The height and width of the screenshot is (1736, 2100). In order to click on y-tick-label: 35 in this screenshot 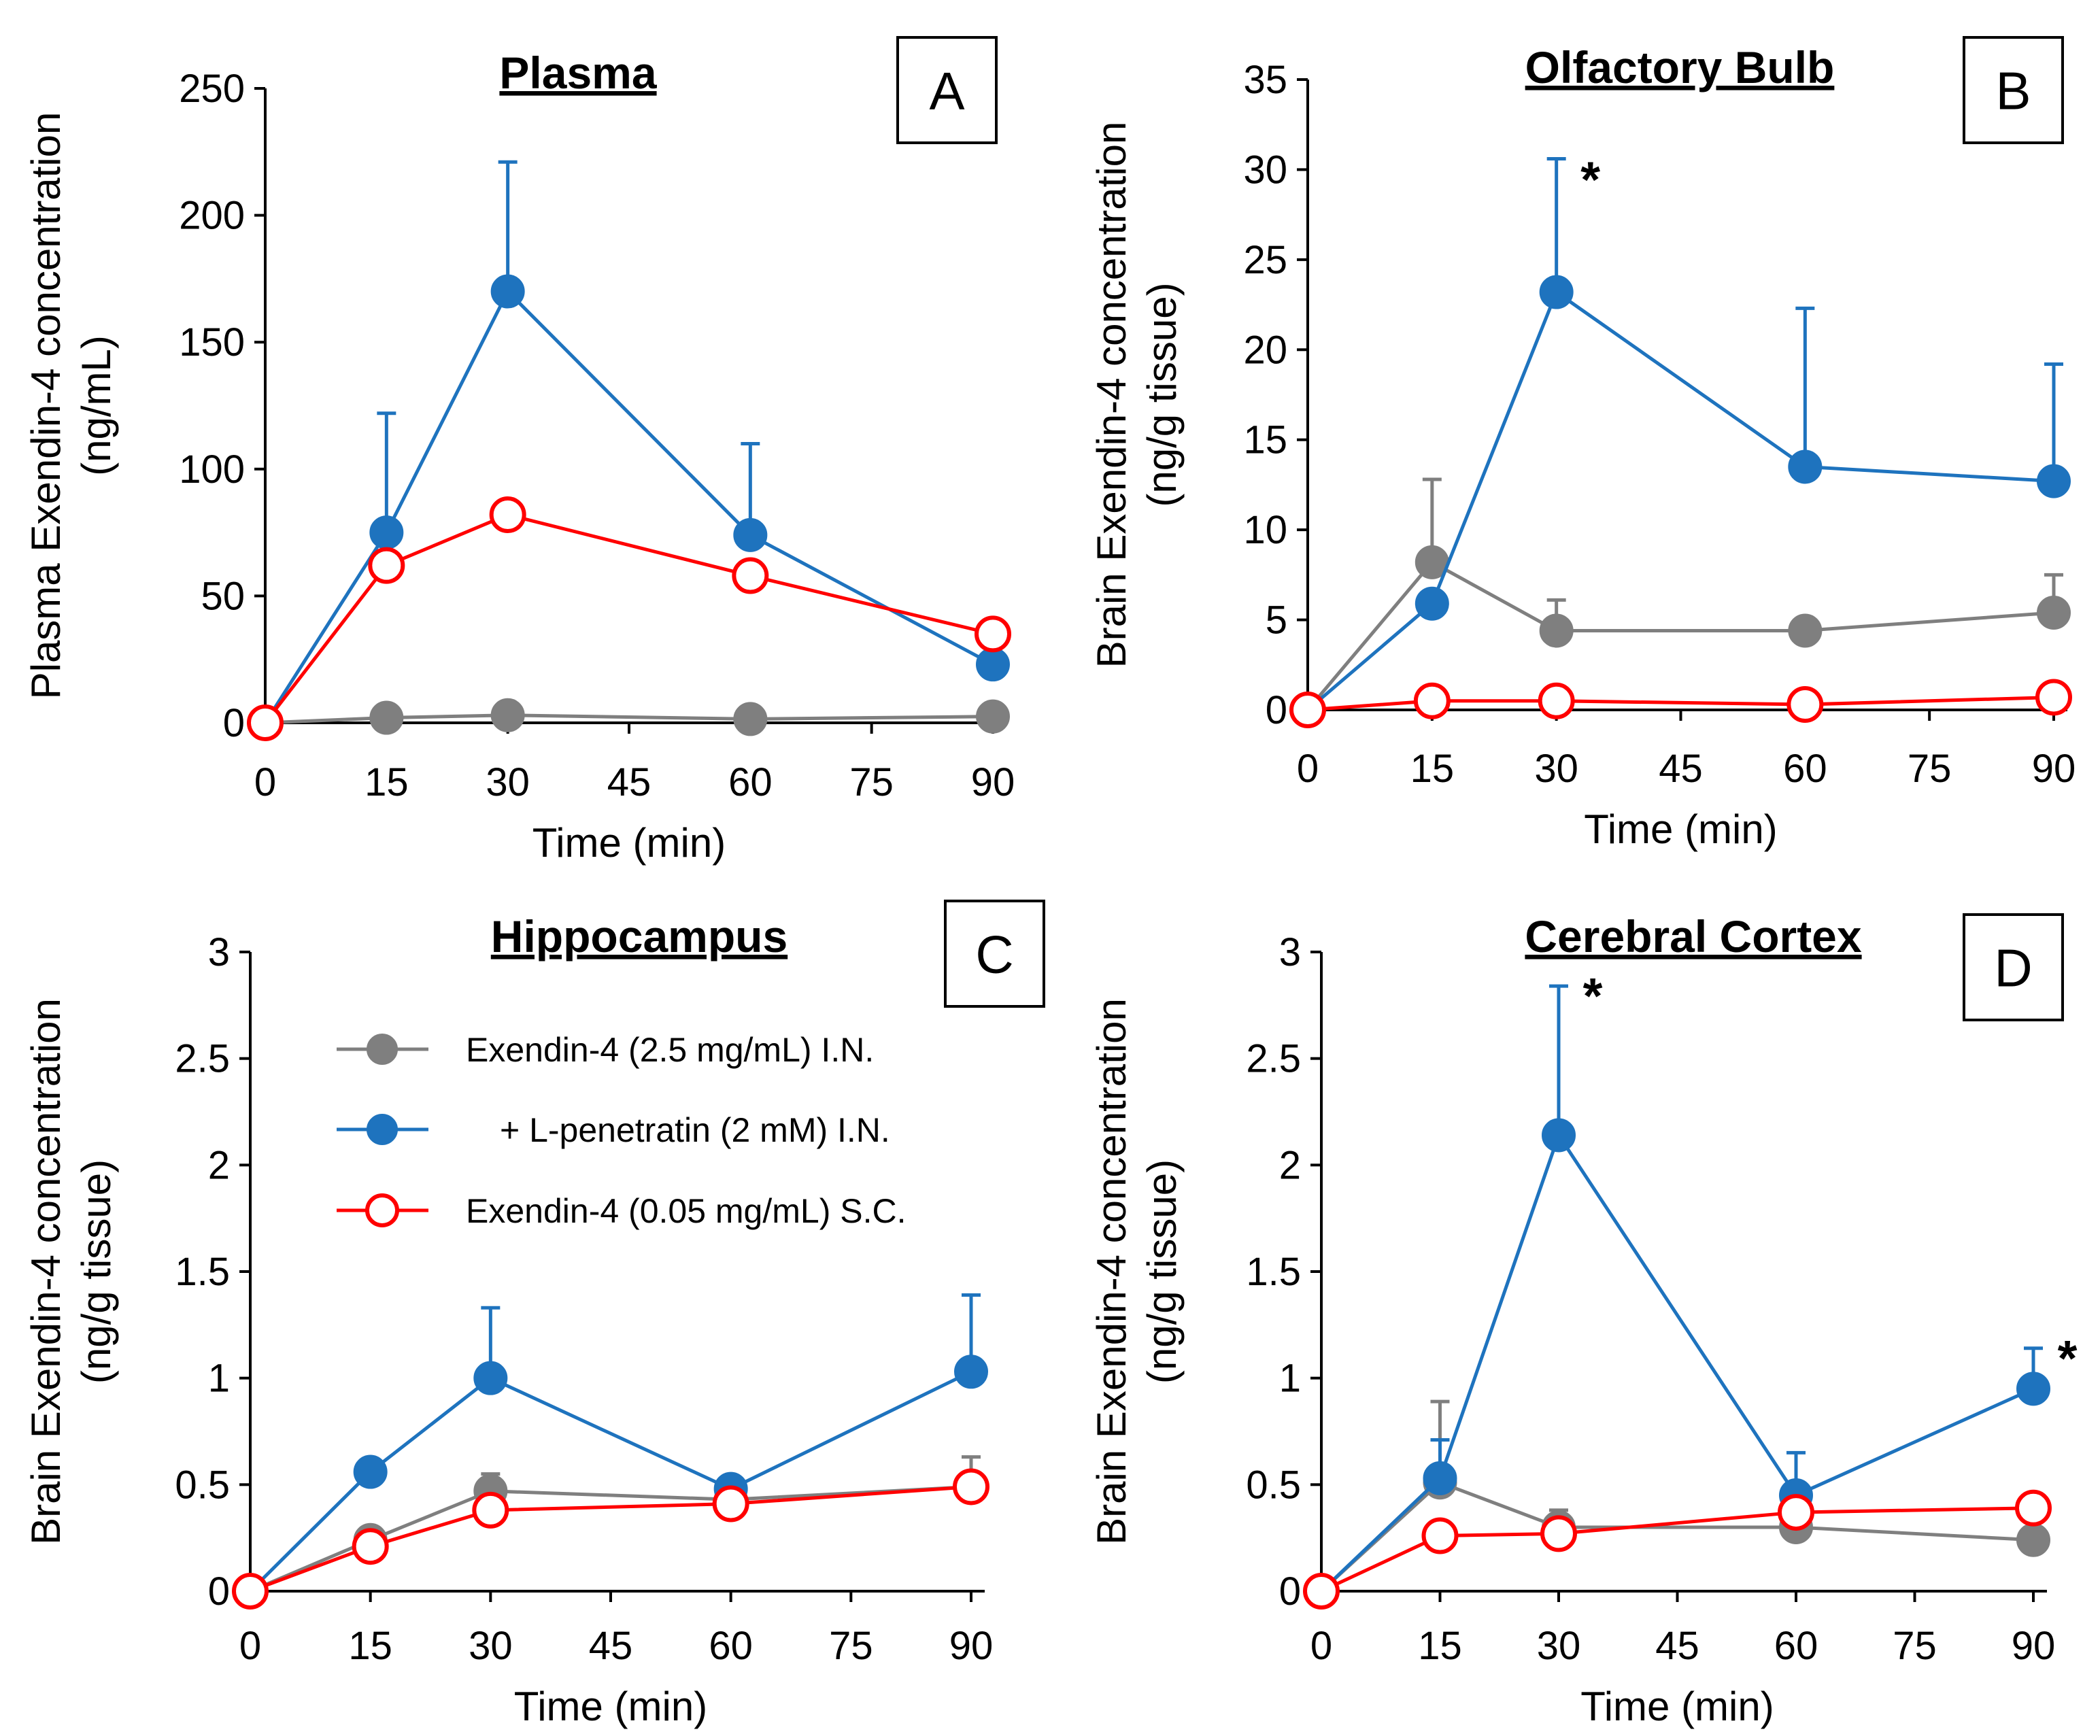, I will do `click(1265, 80)`.